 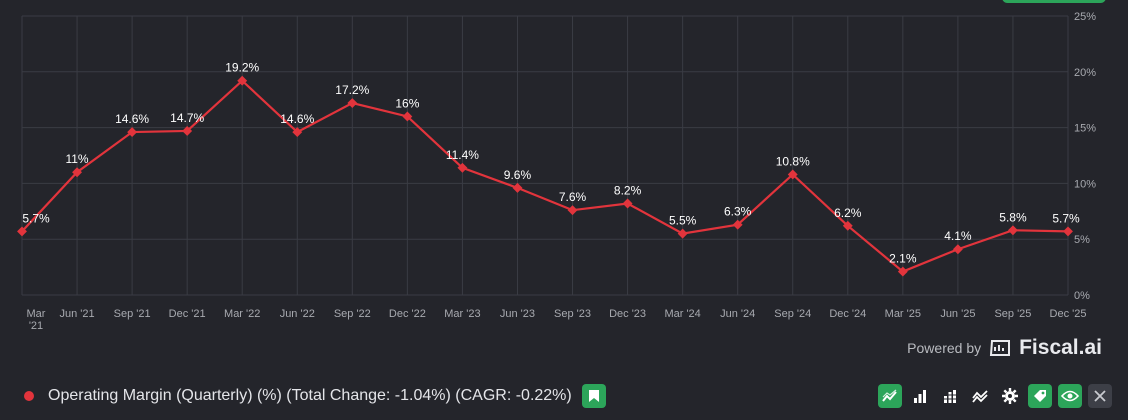 What do you see at coordinates (518, 175) in the screenshot?
I see `data-label: 9.6%` at bounding box center [518, 175].